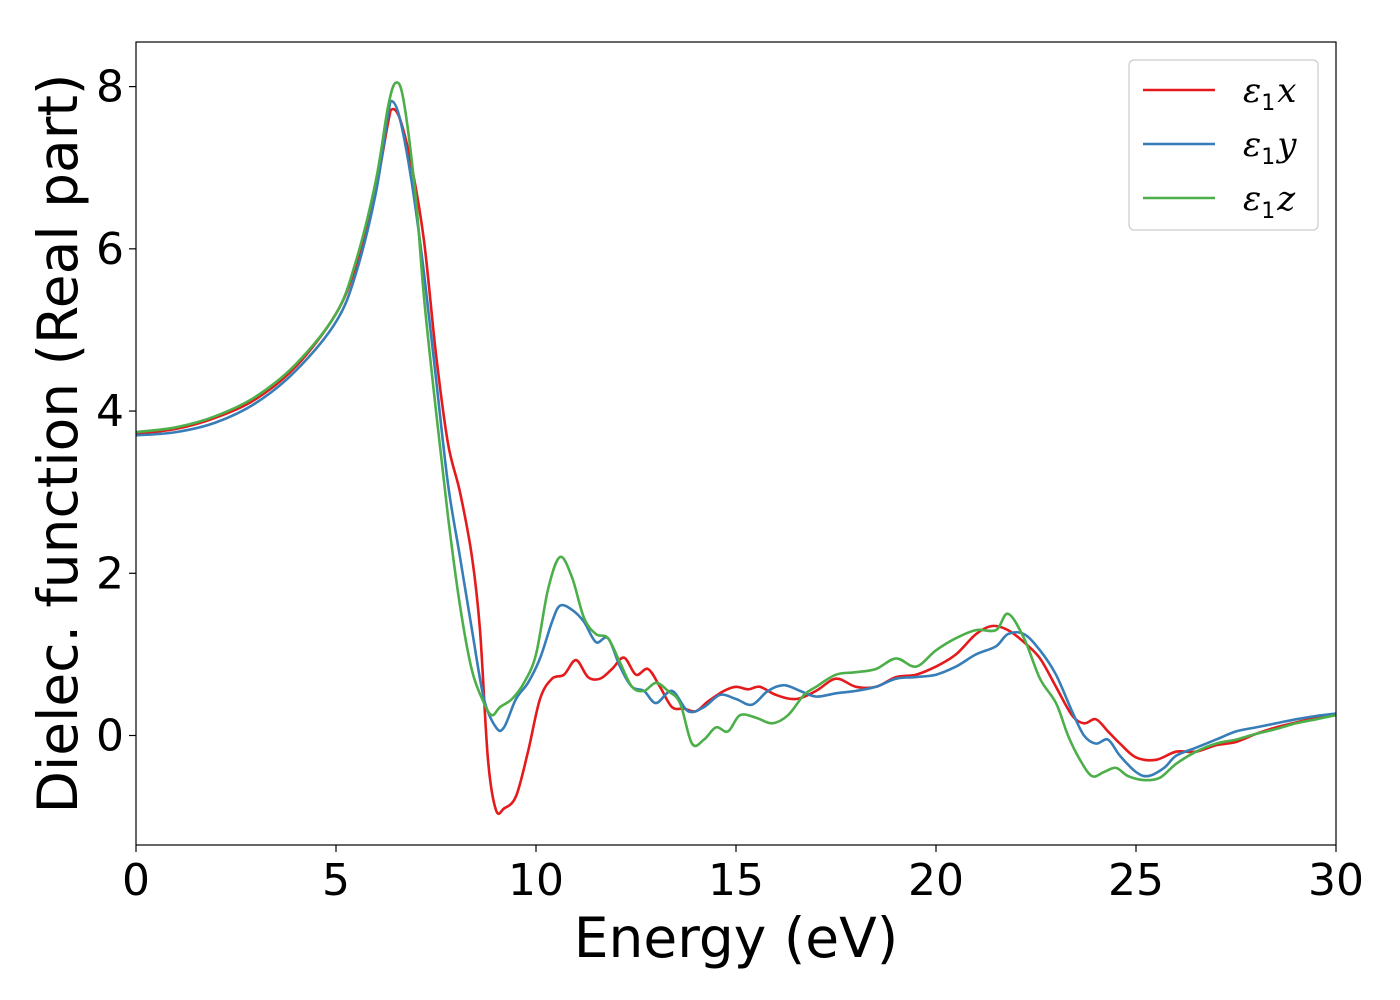 The image size is (1400, 1000). I want to click on x-tick-label: 15, so click(736, 880).